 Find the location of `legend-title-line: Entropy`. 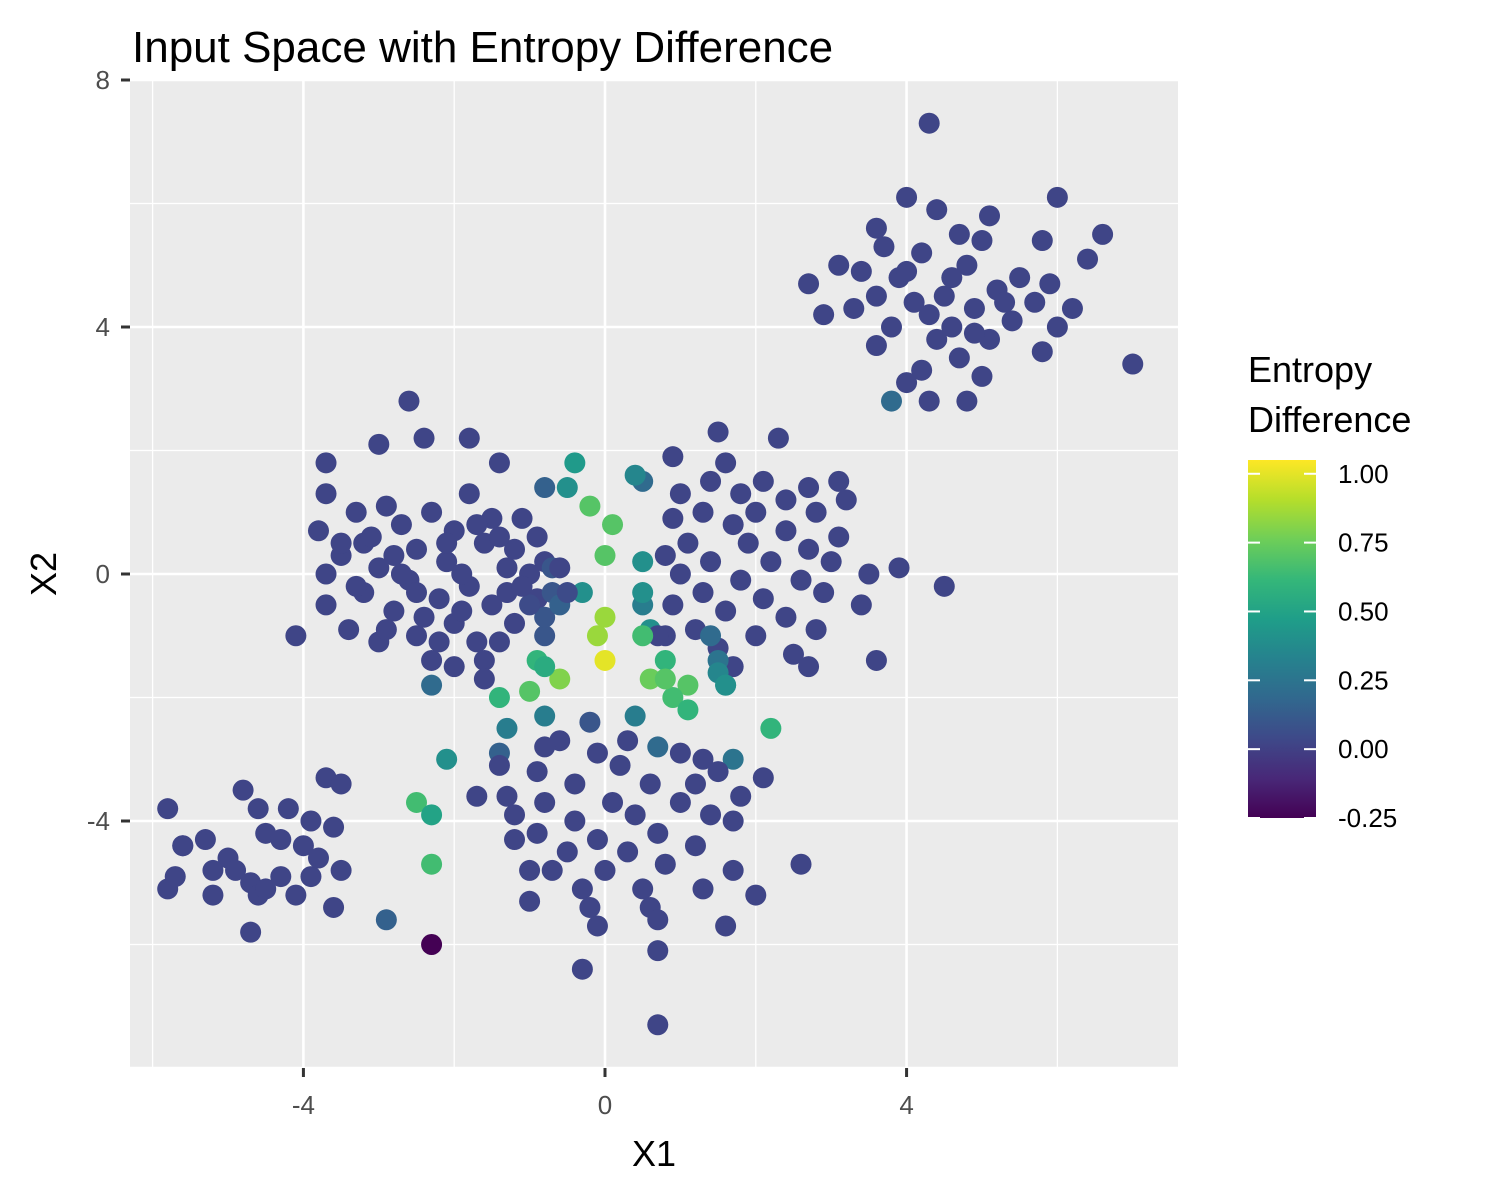

legend-title-line: Entropy is located at coordinates (1310, 369).